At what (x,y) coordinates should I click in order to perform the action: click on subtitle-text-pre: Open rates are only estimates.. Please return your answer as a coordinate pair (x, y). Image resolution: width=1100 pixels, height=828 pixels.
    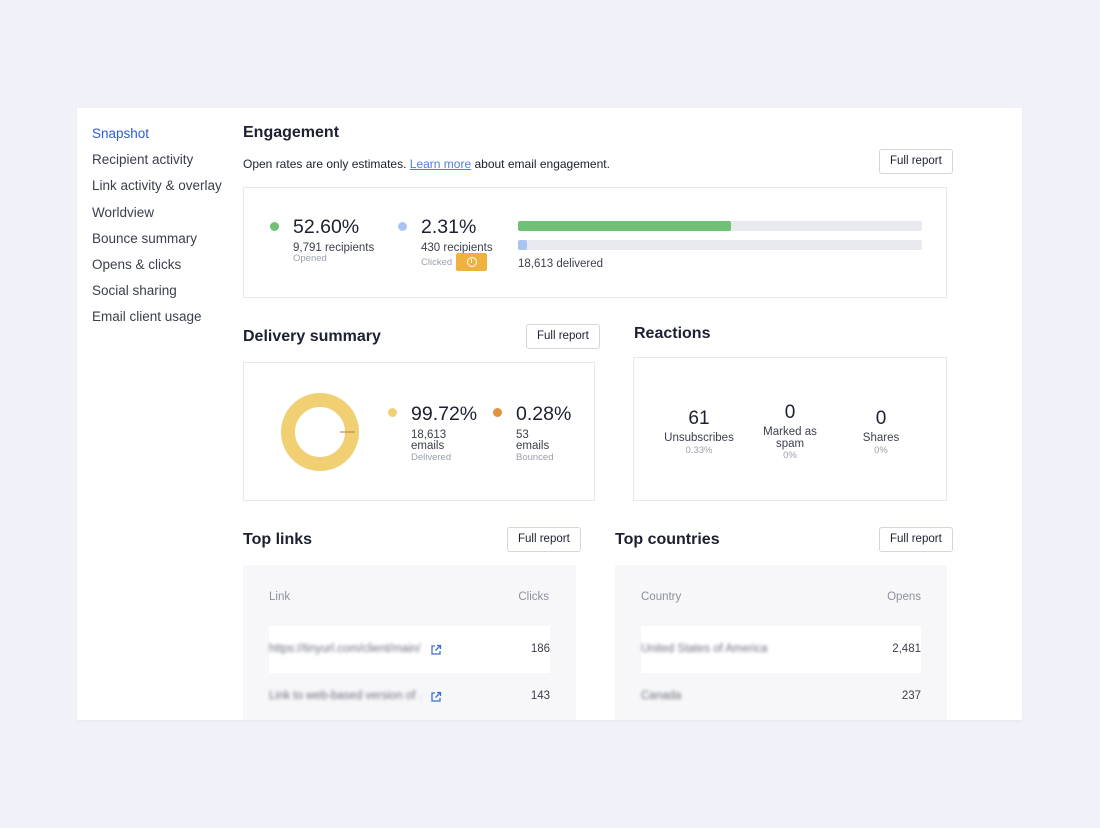
    Looking at the image, I should click on (325, 164).